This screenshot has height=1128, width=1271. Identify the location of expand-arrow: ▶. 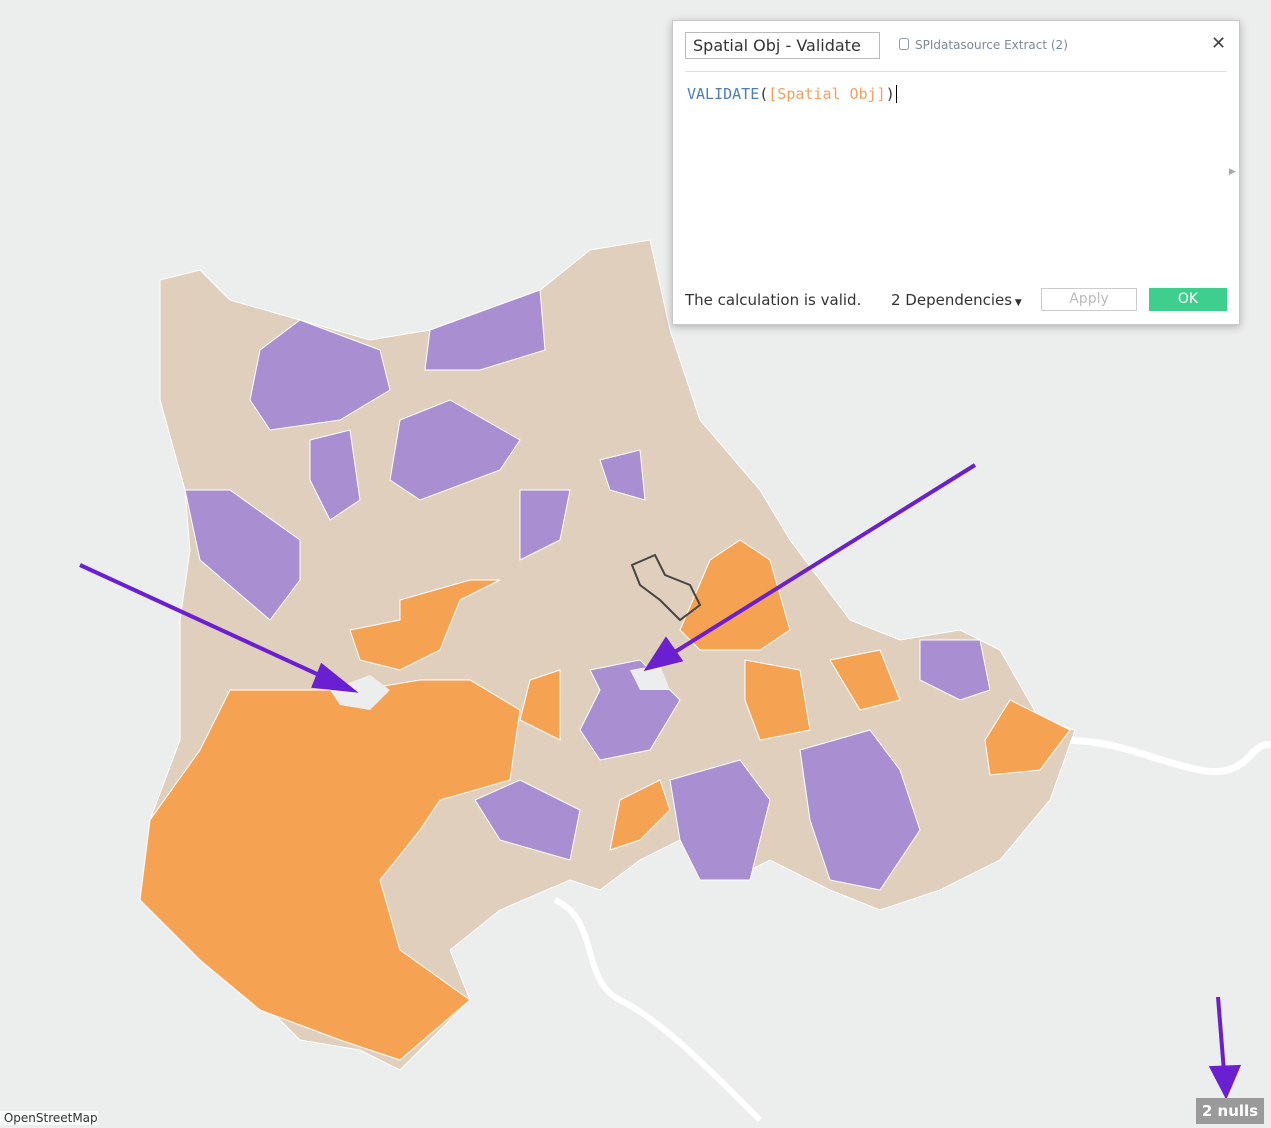
(1232, 172).